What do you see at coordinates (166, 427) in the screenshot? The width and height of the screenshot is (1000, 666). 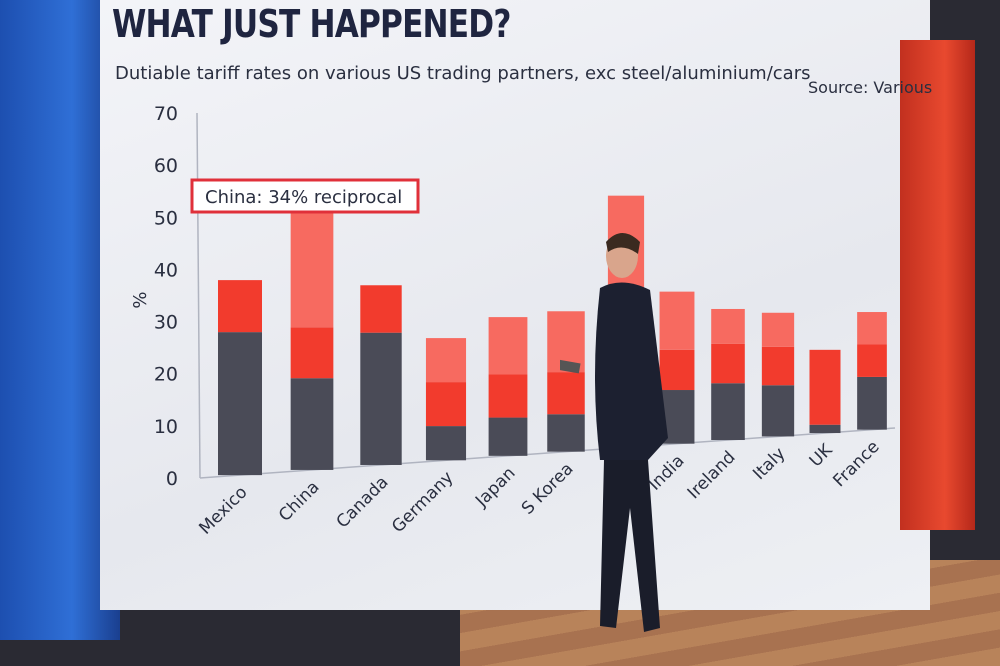 I see `y-tick-label: 10` at bounding box center [166, 427].